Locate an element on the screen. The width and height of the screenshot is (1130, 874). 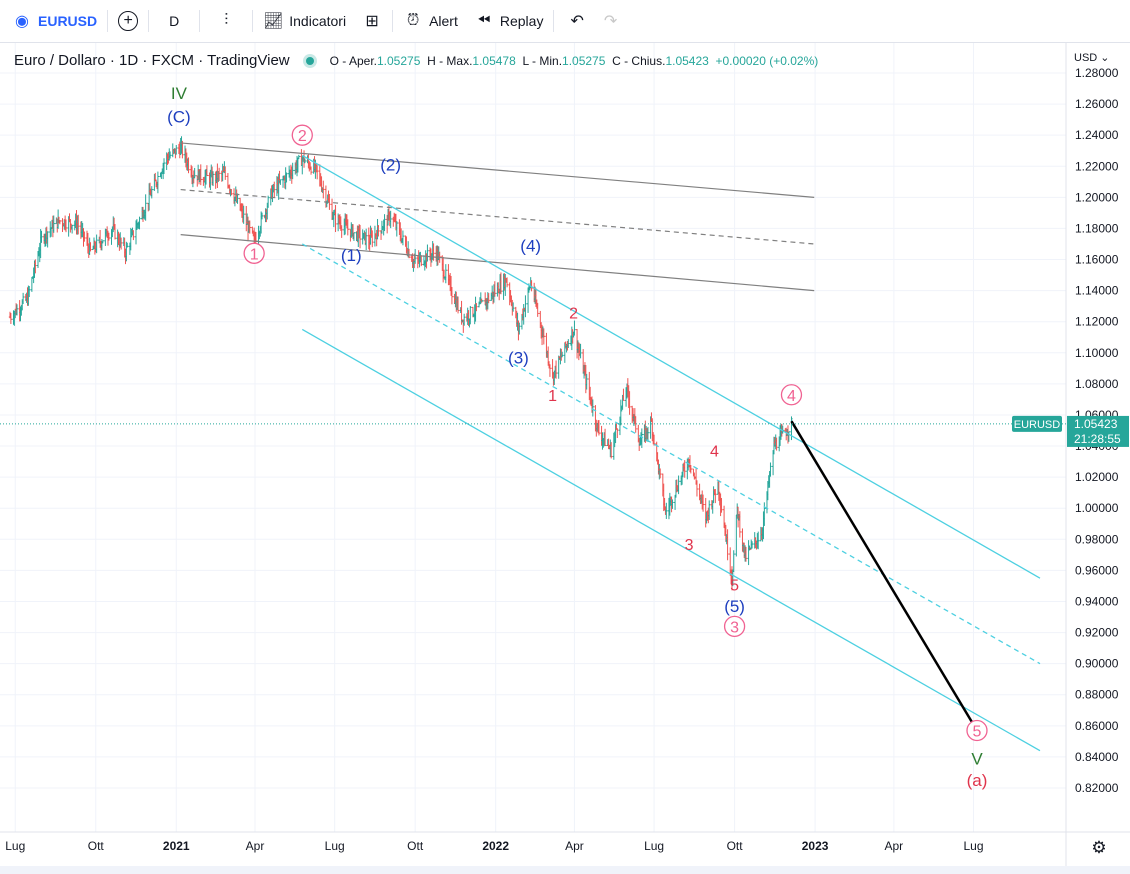
trendline-lower is located at coordinates (497, 263).